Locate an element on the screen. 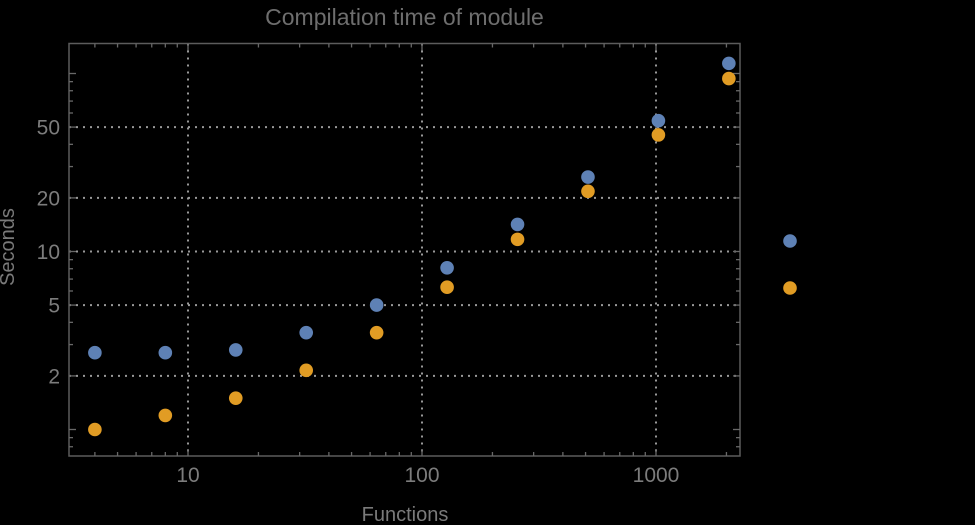  point-series-1-blue-x16 is located at coordinates (235, 350).